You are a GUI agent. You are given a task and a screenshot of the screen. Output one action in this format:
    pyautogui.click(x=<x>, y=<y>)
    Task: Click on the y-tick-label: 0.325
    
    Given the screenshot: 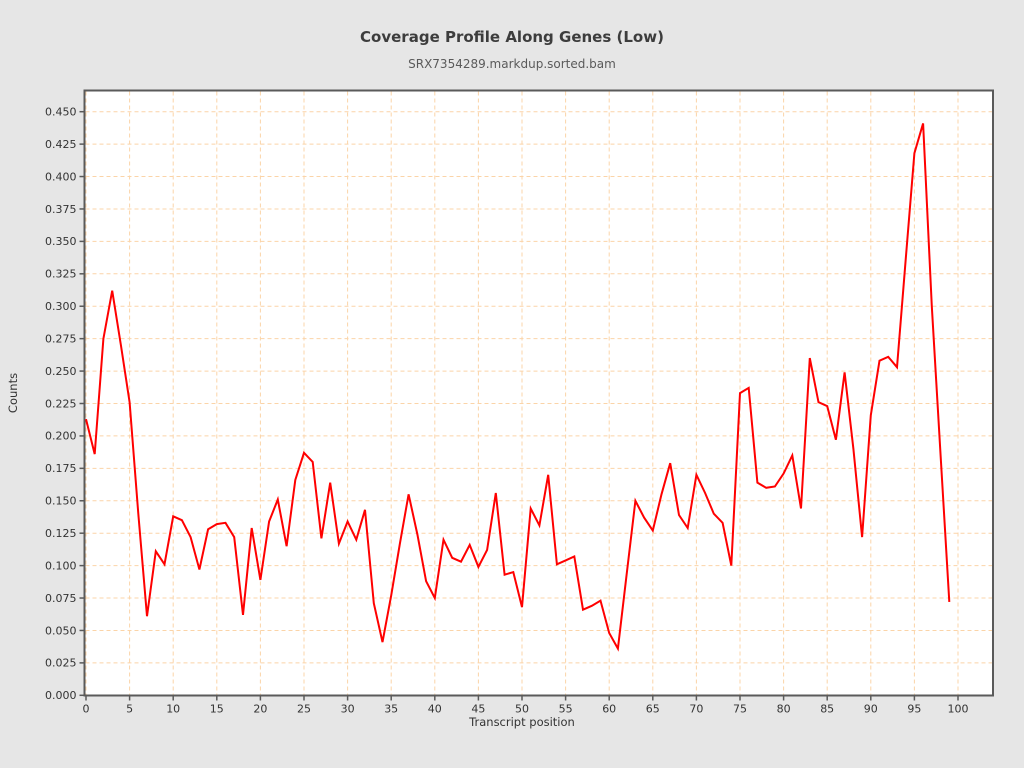 What is the action you would take?
    pyautogui.click(x=61, y=274)
    